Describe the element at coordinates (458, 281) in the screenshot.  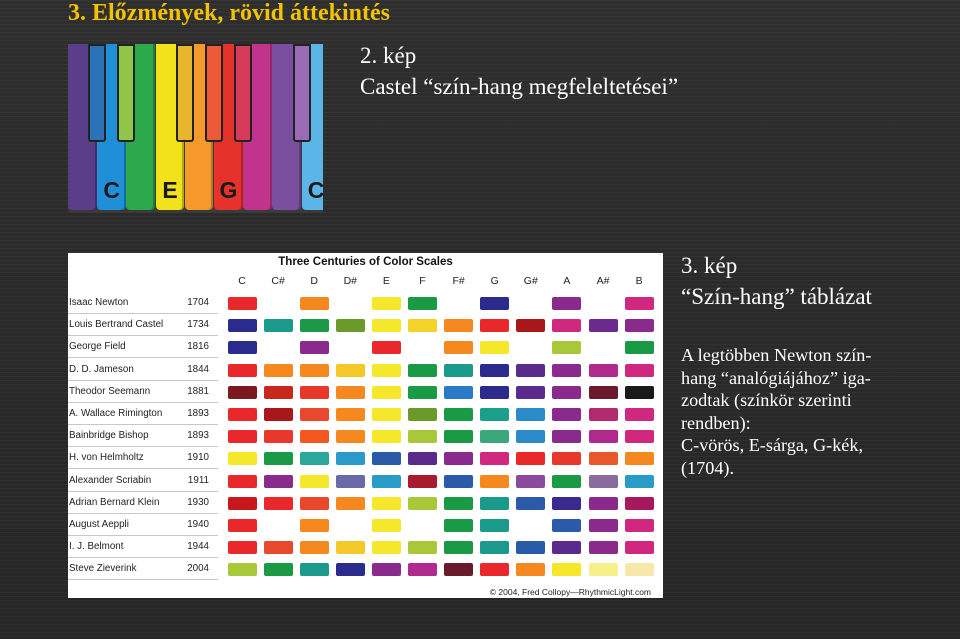
I see `note-header: F#` at that location.